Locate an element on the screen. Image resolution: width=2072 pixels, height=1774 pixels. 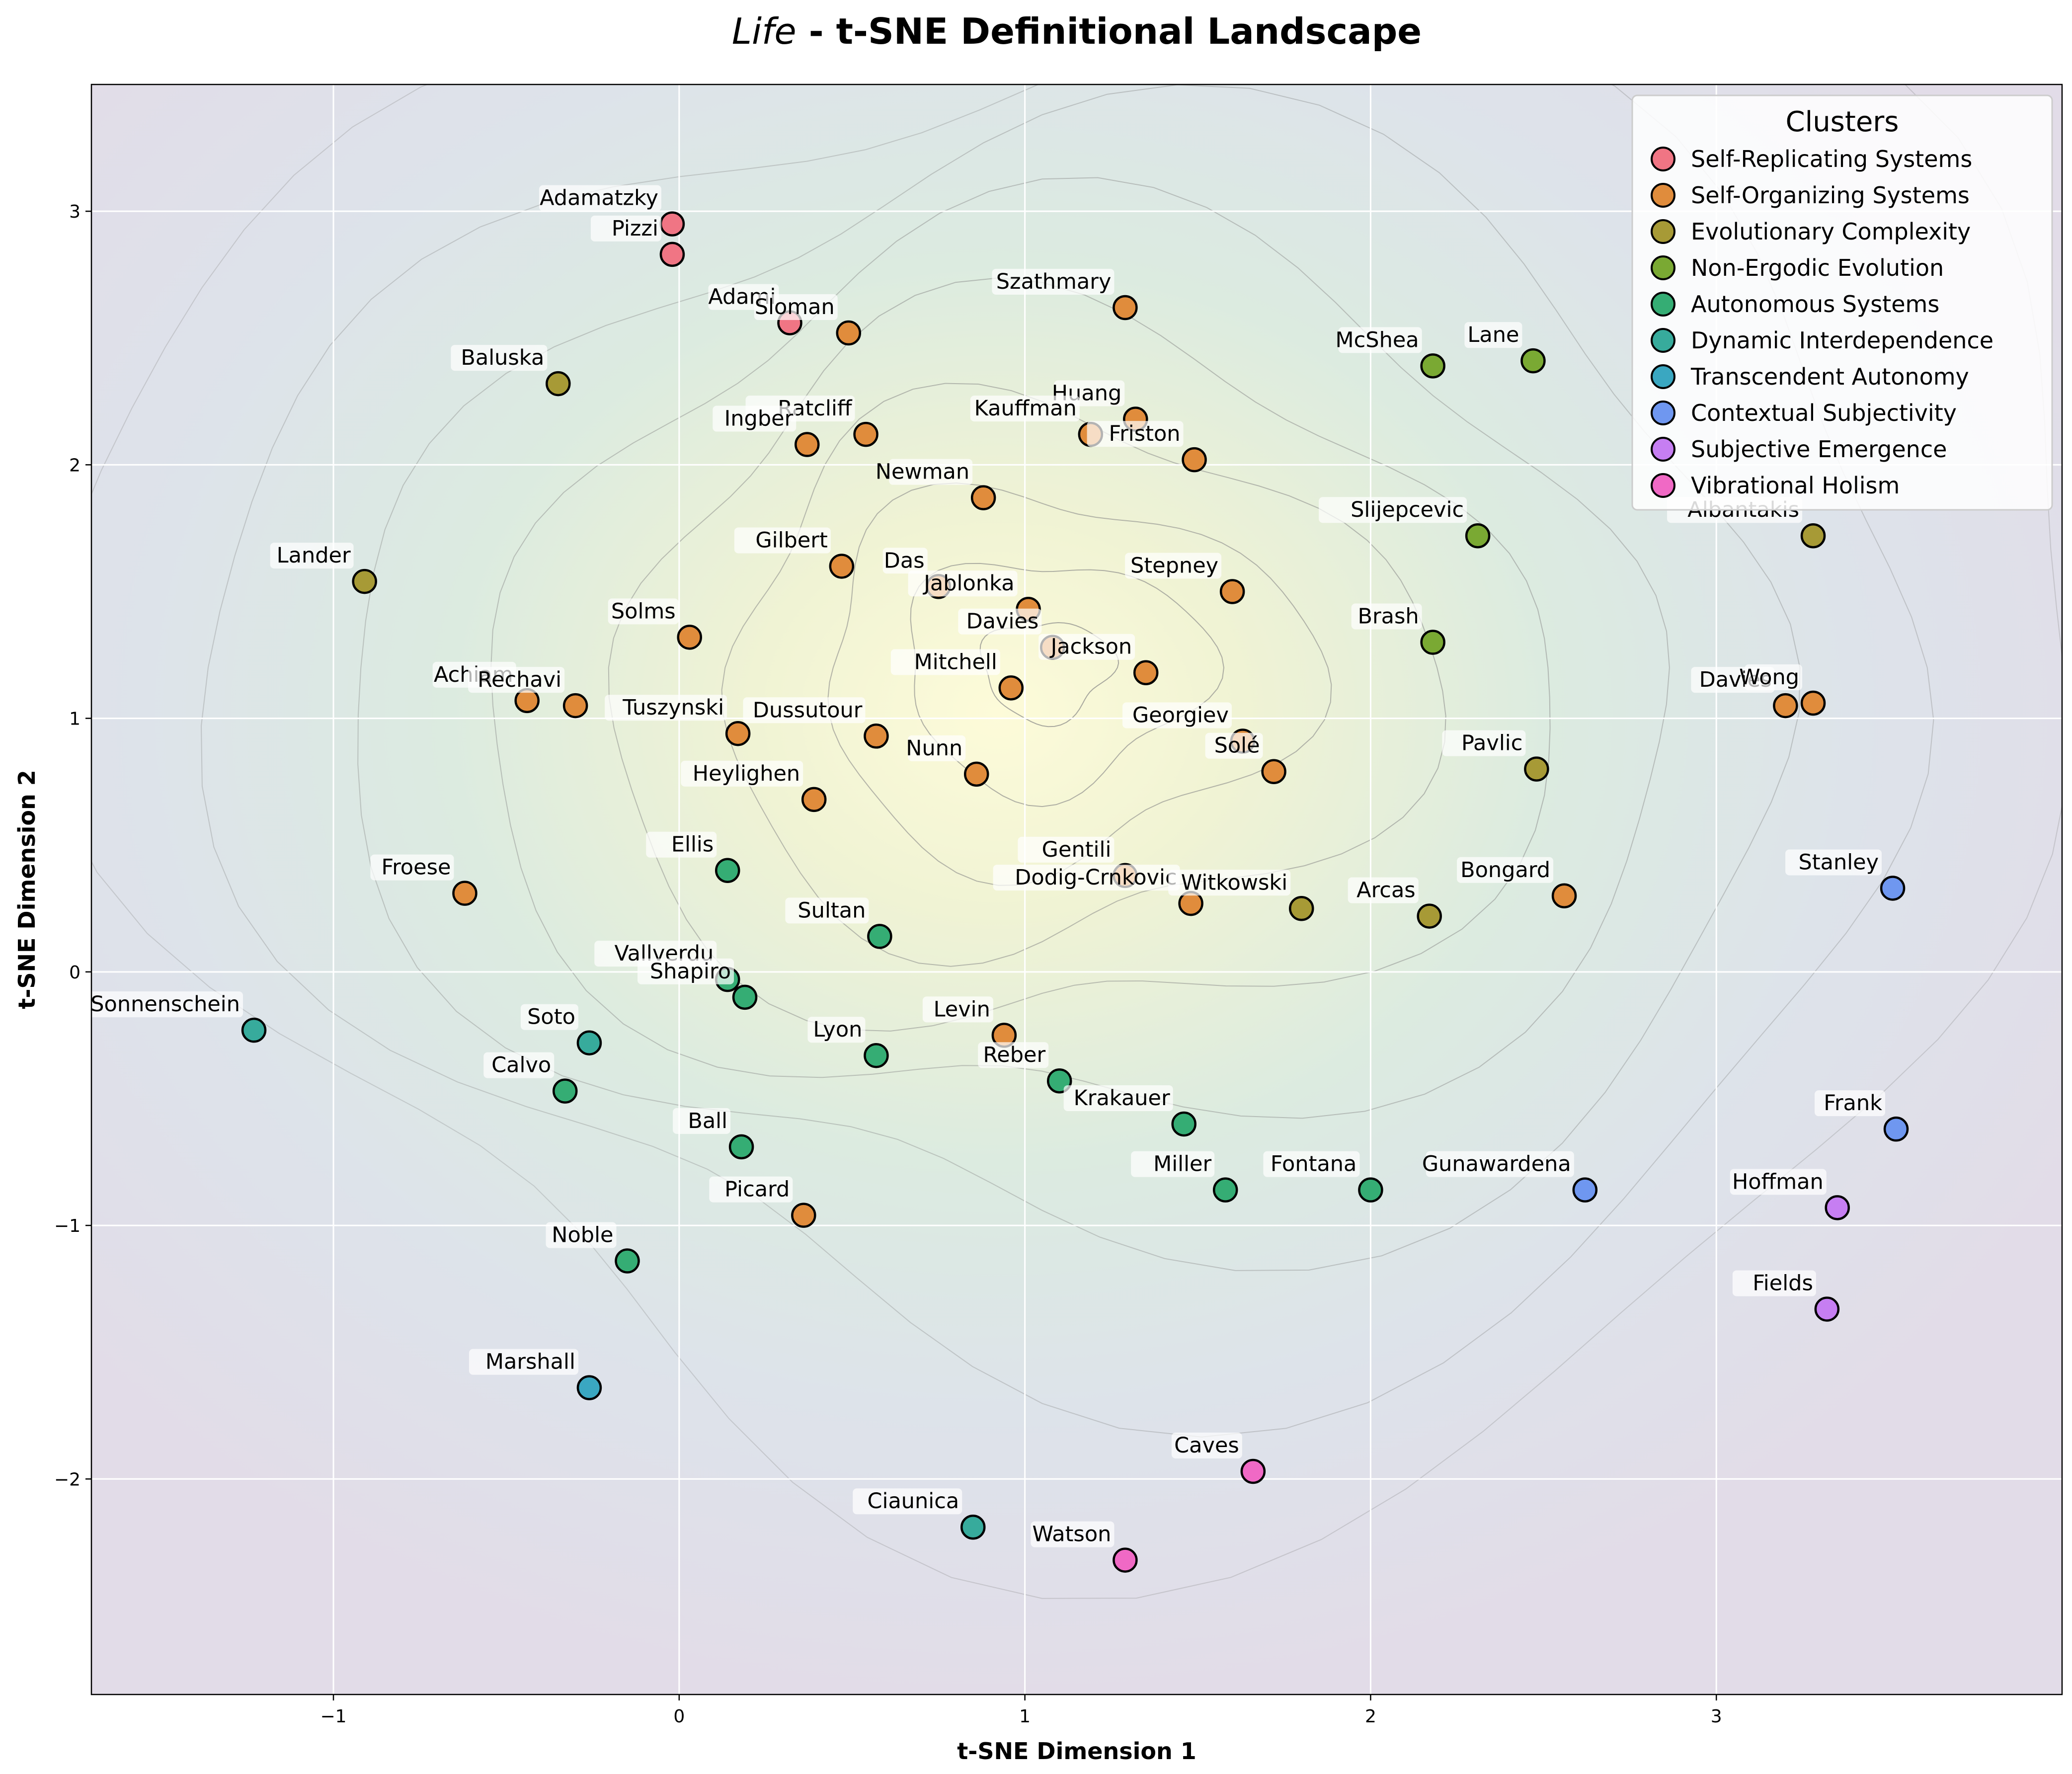
point-label: Watson is located at coordinates (1071, 1534).